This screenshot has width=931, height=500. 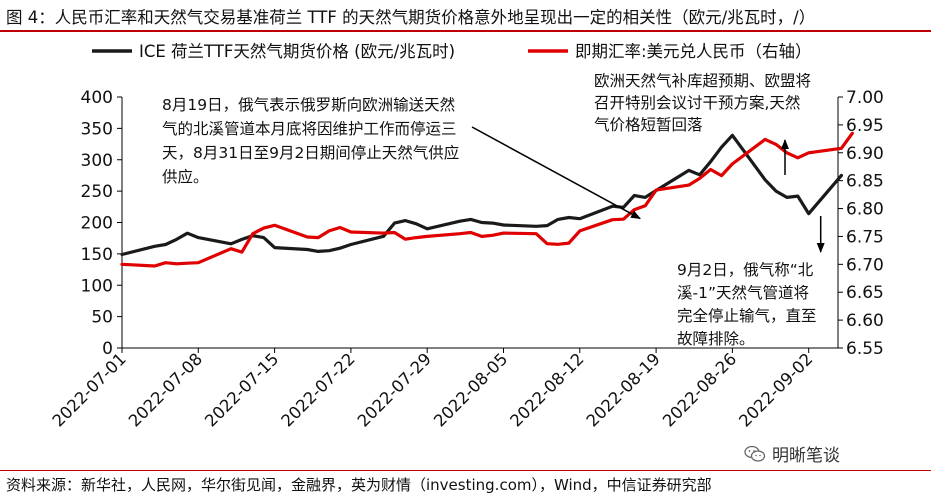 I want to click on x-tick-label: 2022-08-12, so click(x=546, y=389).